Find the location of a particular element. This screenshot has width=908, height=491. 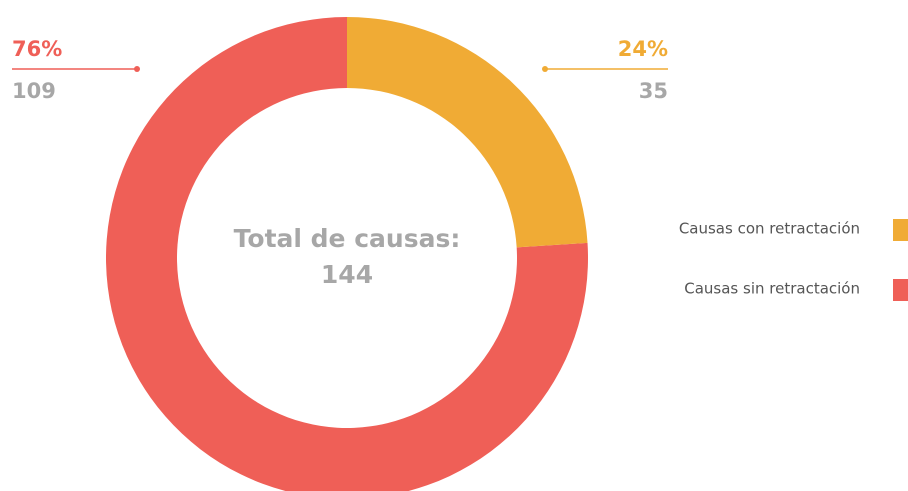

center-total: 144 is located at coordinates (347, 274).